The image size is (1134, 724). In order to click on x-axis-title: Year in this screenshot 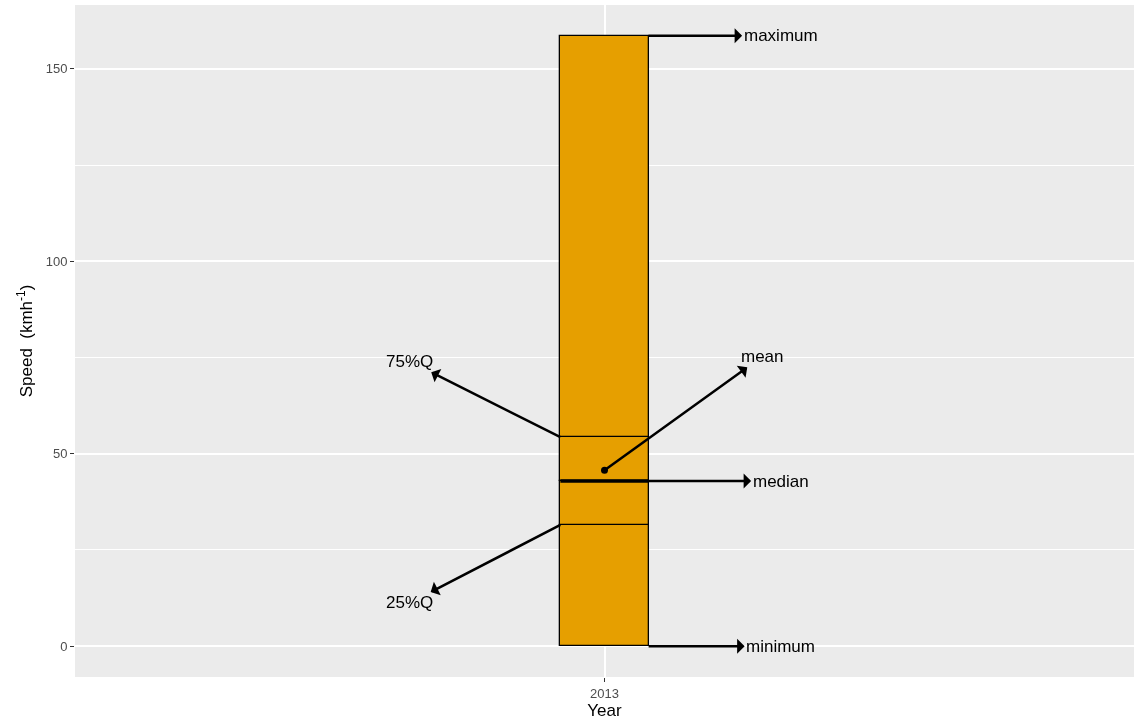, I will do `click(605, 710)`.